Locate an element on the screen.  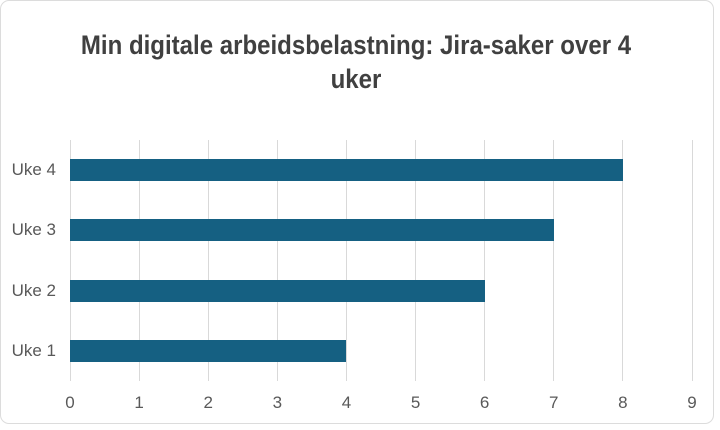
x-tick-label-2: 2 is located at coordinates (208, 402).